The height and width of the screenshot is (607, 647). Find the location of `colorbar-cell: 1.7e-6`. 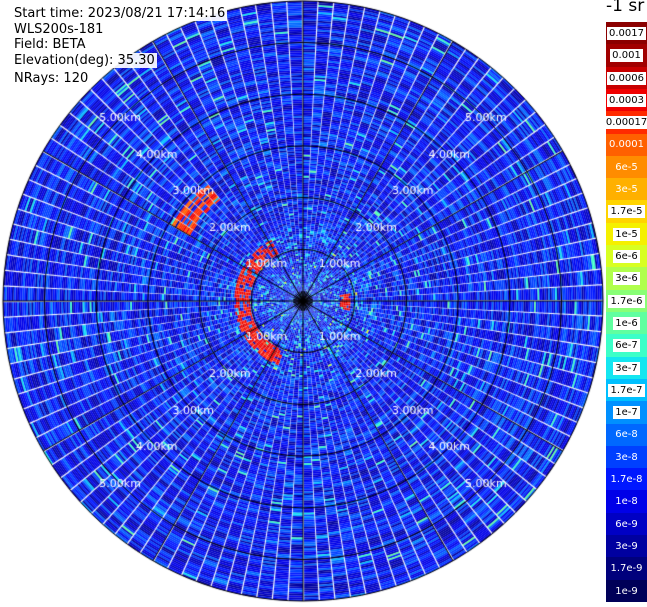

colorbar-cell: 1.7e-6 is located at coordinates (626, 301).